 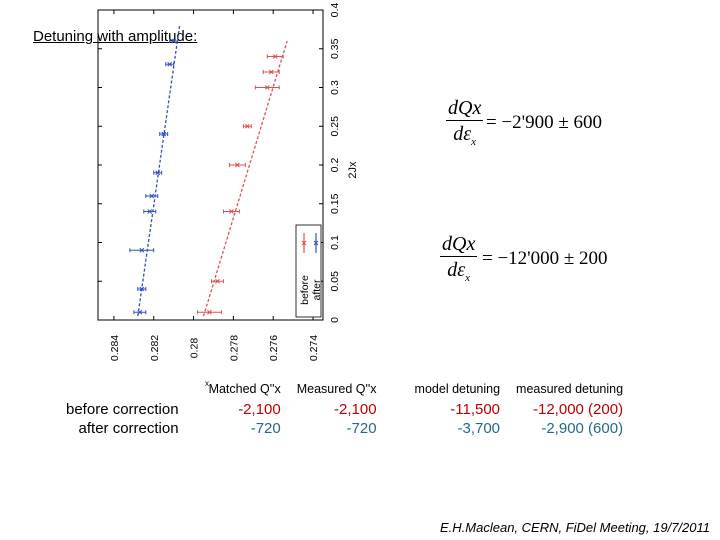 I want to click on column-header: measured detuning, so click(x=570, y=389).